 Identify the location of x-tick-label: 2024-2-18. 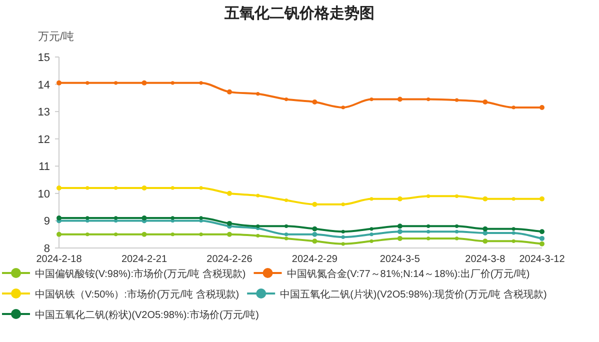
(59, 259).